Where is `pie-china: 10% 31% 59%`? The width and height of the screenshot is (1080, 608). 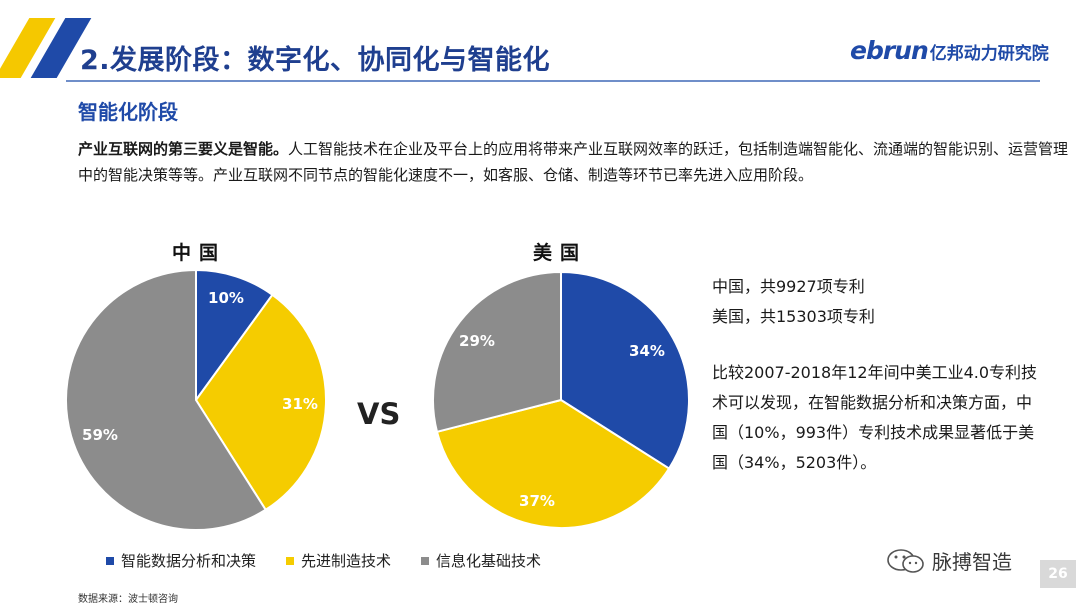 pie-china: 10% 31% 59% is located at coordinates (196, 399).